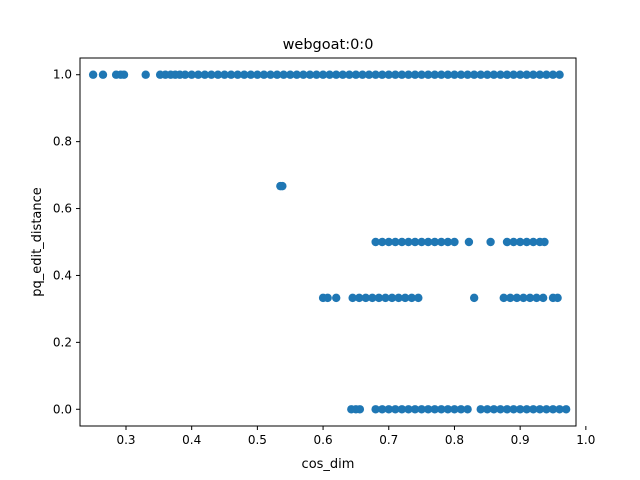 The image size is (640, 480). Describe the element at coordinates (62, 342) in the screenshot. I see `y-tick-label: 0.2` at that location.